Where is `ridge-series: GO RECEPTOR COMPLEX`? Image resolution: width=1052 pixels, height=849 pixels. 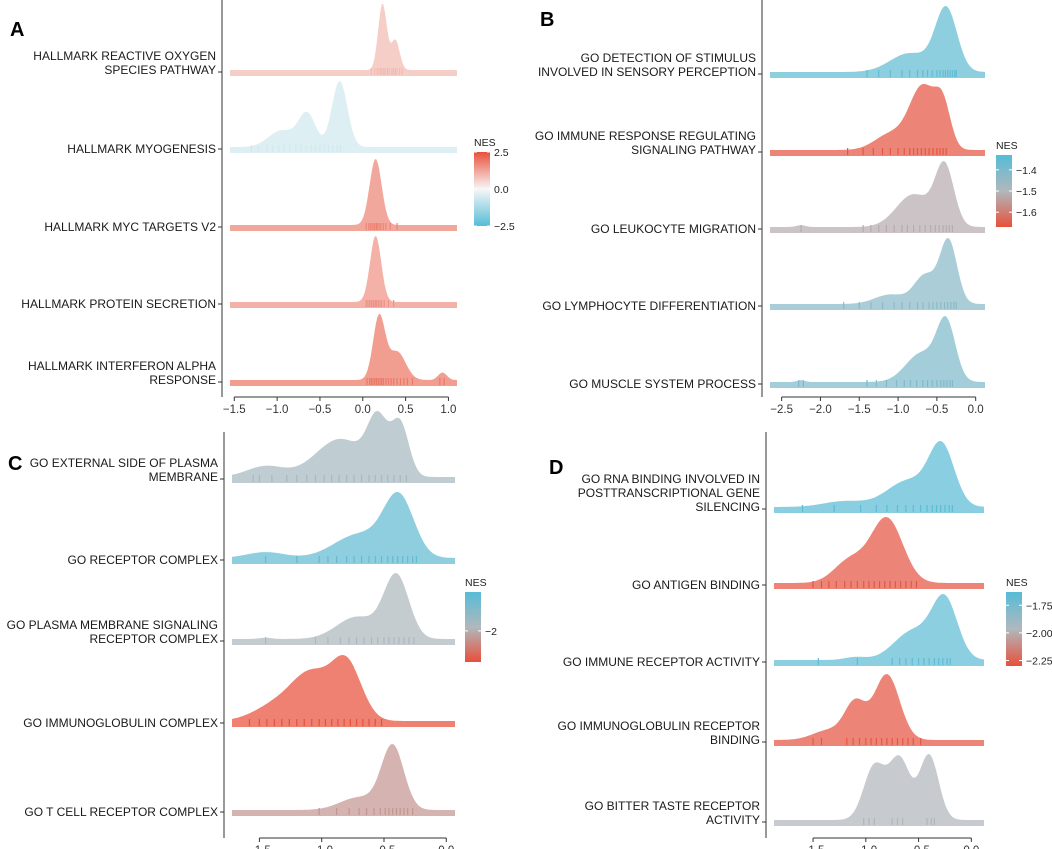 ridge-series: GO RECEPTOR COMPLEX is located at coordinates (261, 529).